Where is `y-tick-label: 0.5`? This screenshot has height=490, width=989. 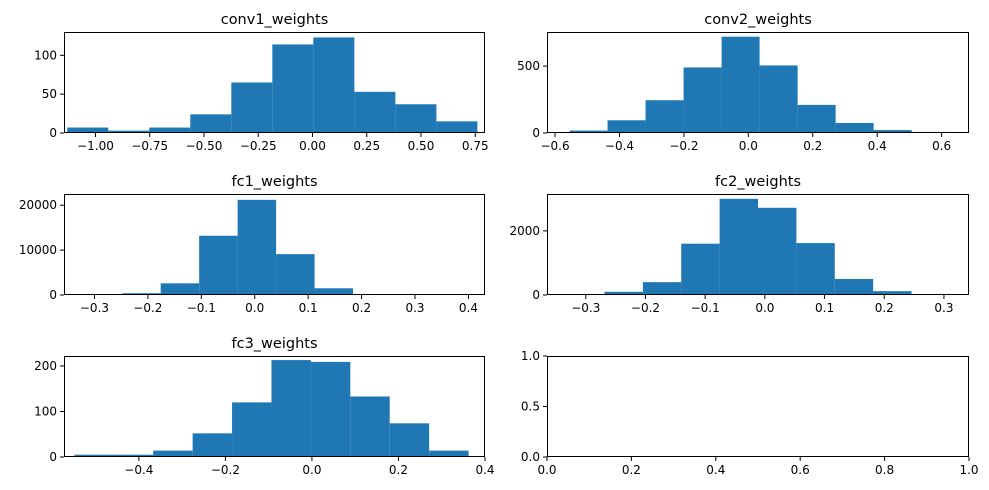
y-tick-label: 0.5 is located at coordinates (530, 407).